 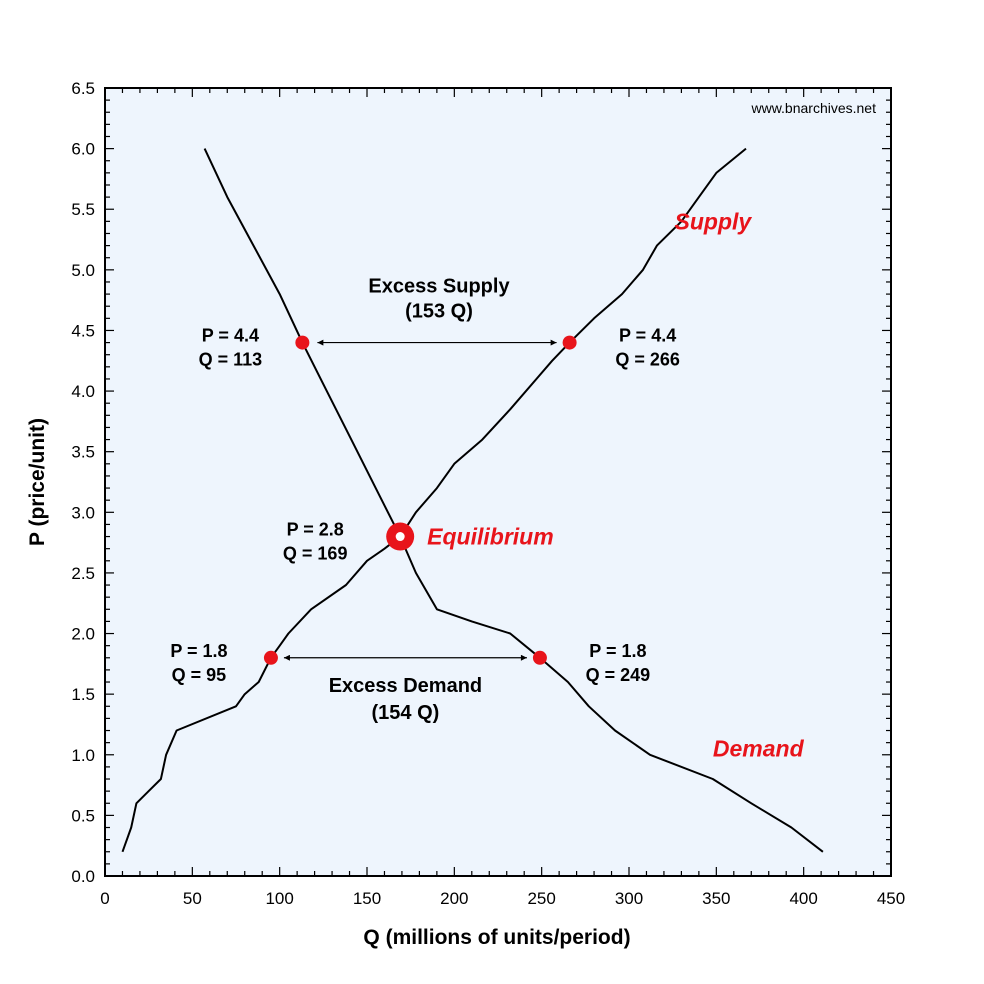 What do you see at coordinates (618, 675) in the screenshot?
I see `point-label-quantity: Q = 249` at bounding box center [618, 675].